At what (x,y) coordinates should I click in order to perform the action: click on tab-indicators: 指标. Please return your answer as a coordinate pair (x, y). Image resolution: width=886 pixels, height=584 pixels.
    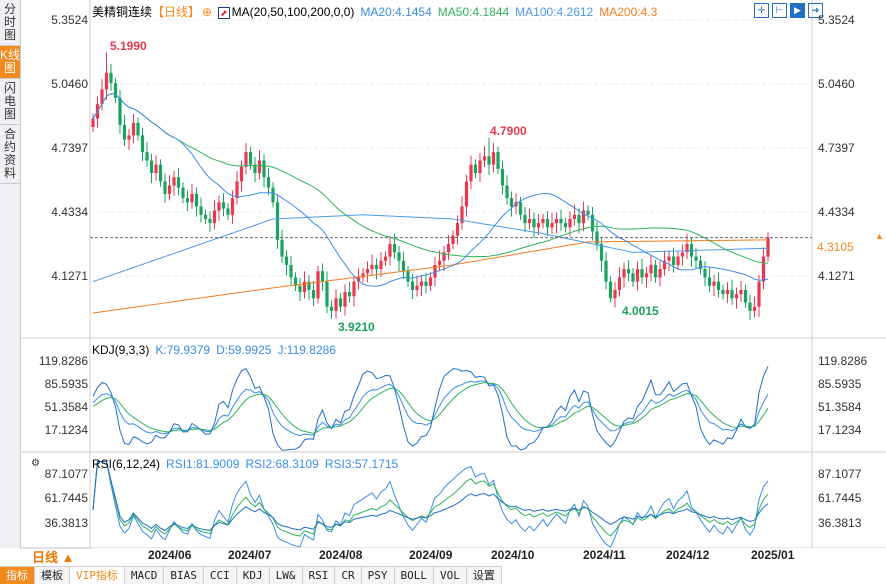
    Looking at the image, I should click on (17, 575).